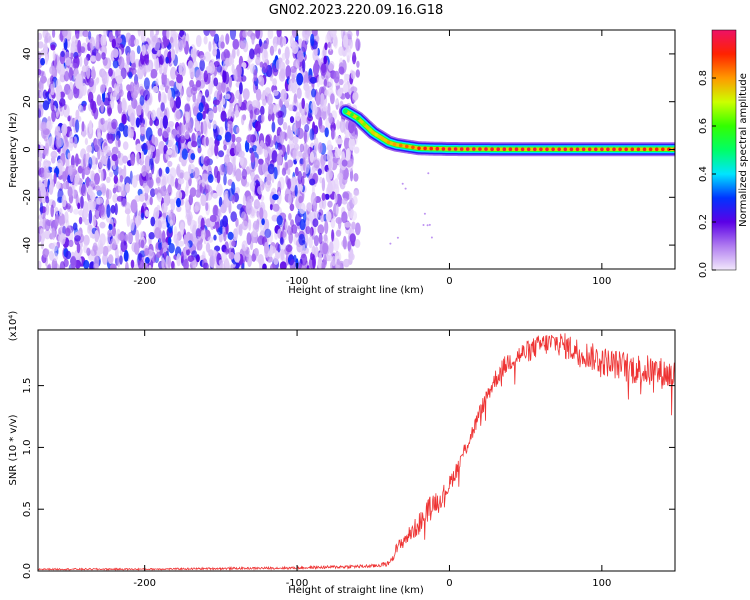 This screenshot has width=750, height=600. I want to click on top-y-axis-label: Frequency (Hz), so click(13, 150).